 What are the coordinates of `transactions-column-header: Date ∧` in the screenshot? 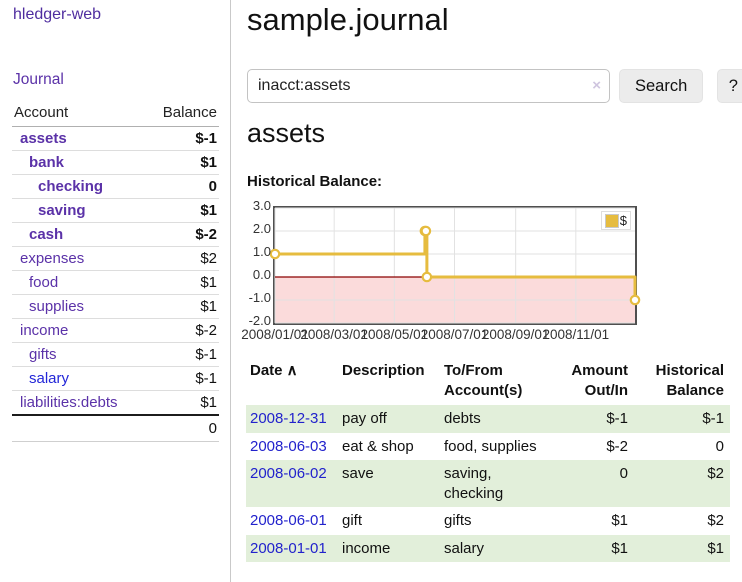 It's located at (274, 370).